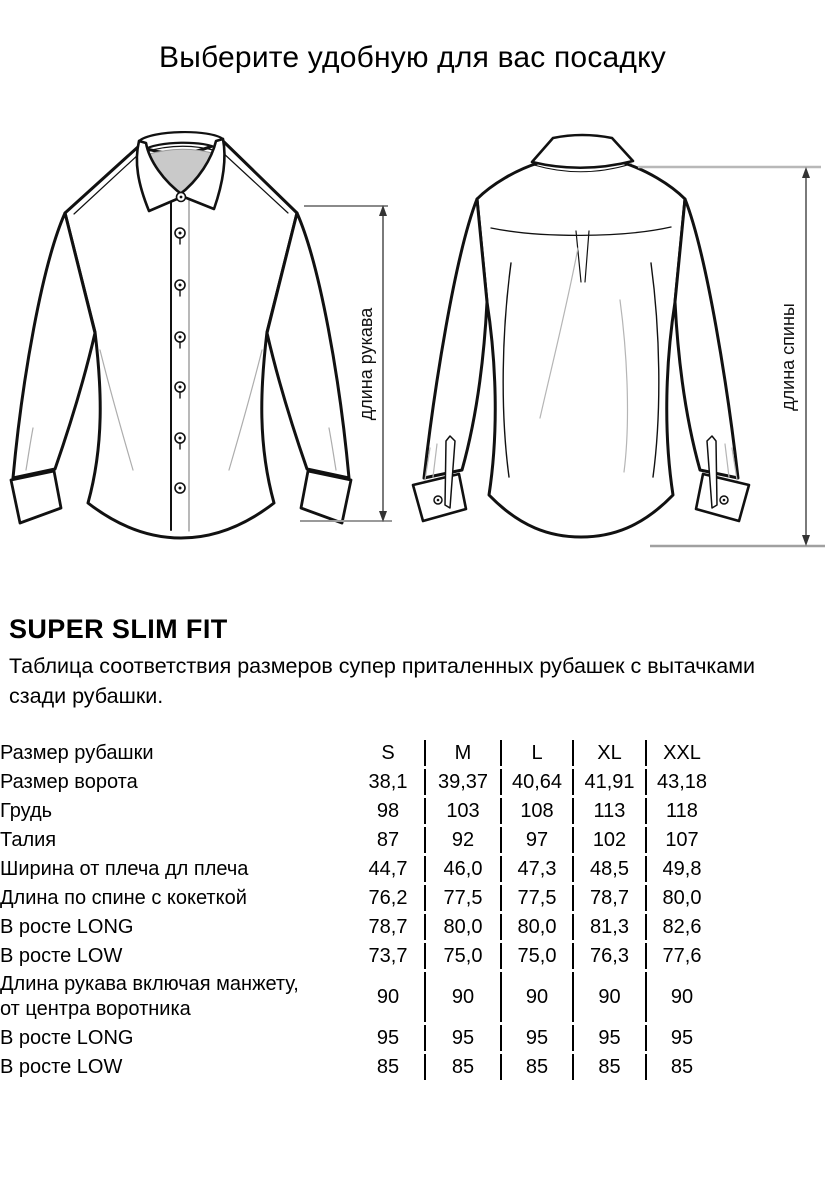 The width and height of the screenshot is (825, 1200). What do you see at coordinates (36, 497) in the screenshot?
I see `front-left-cuff` at bounding box center [36, 497].